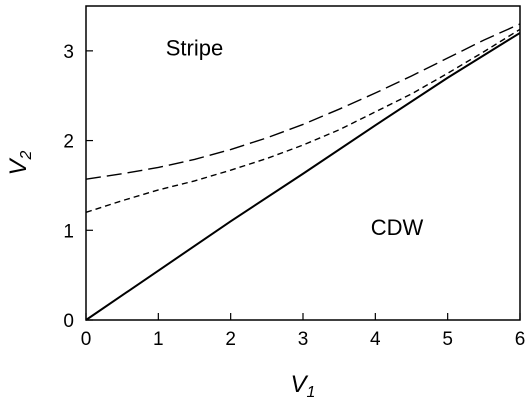  I want to click on x-axis-label-main: V, so click(300, 384).